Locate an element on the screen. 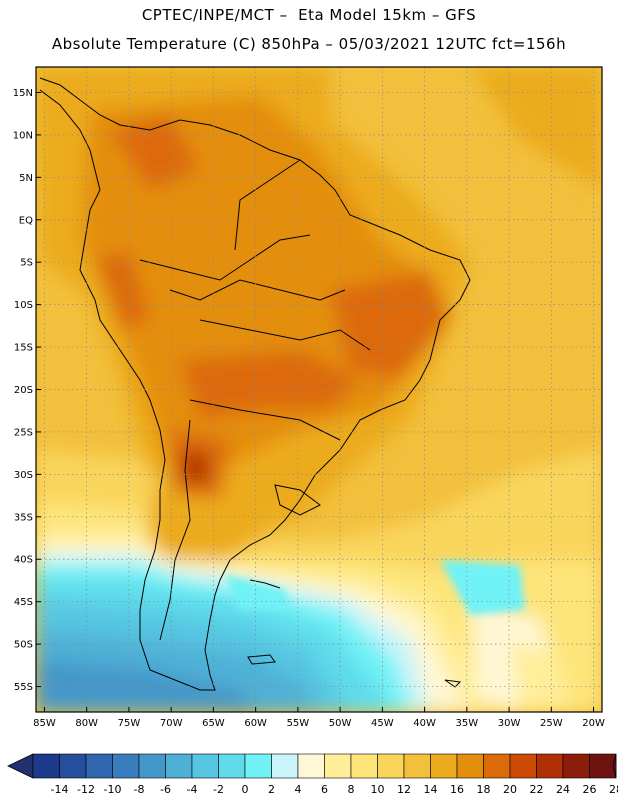 This screenshot has width=618, height=800. lat-tick-label: 10S is located at coordinates (23, 305).